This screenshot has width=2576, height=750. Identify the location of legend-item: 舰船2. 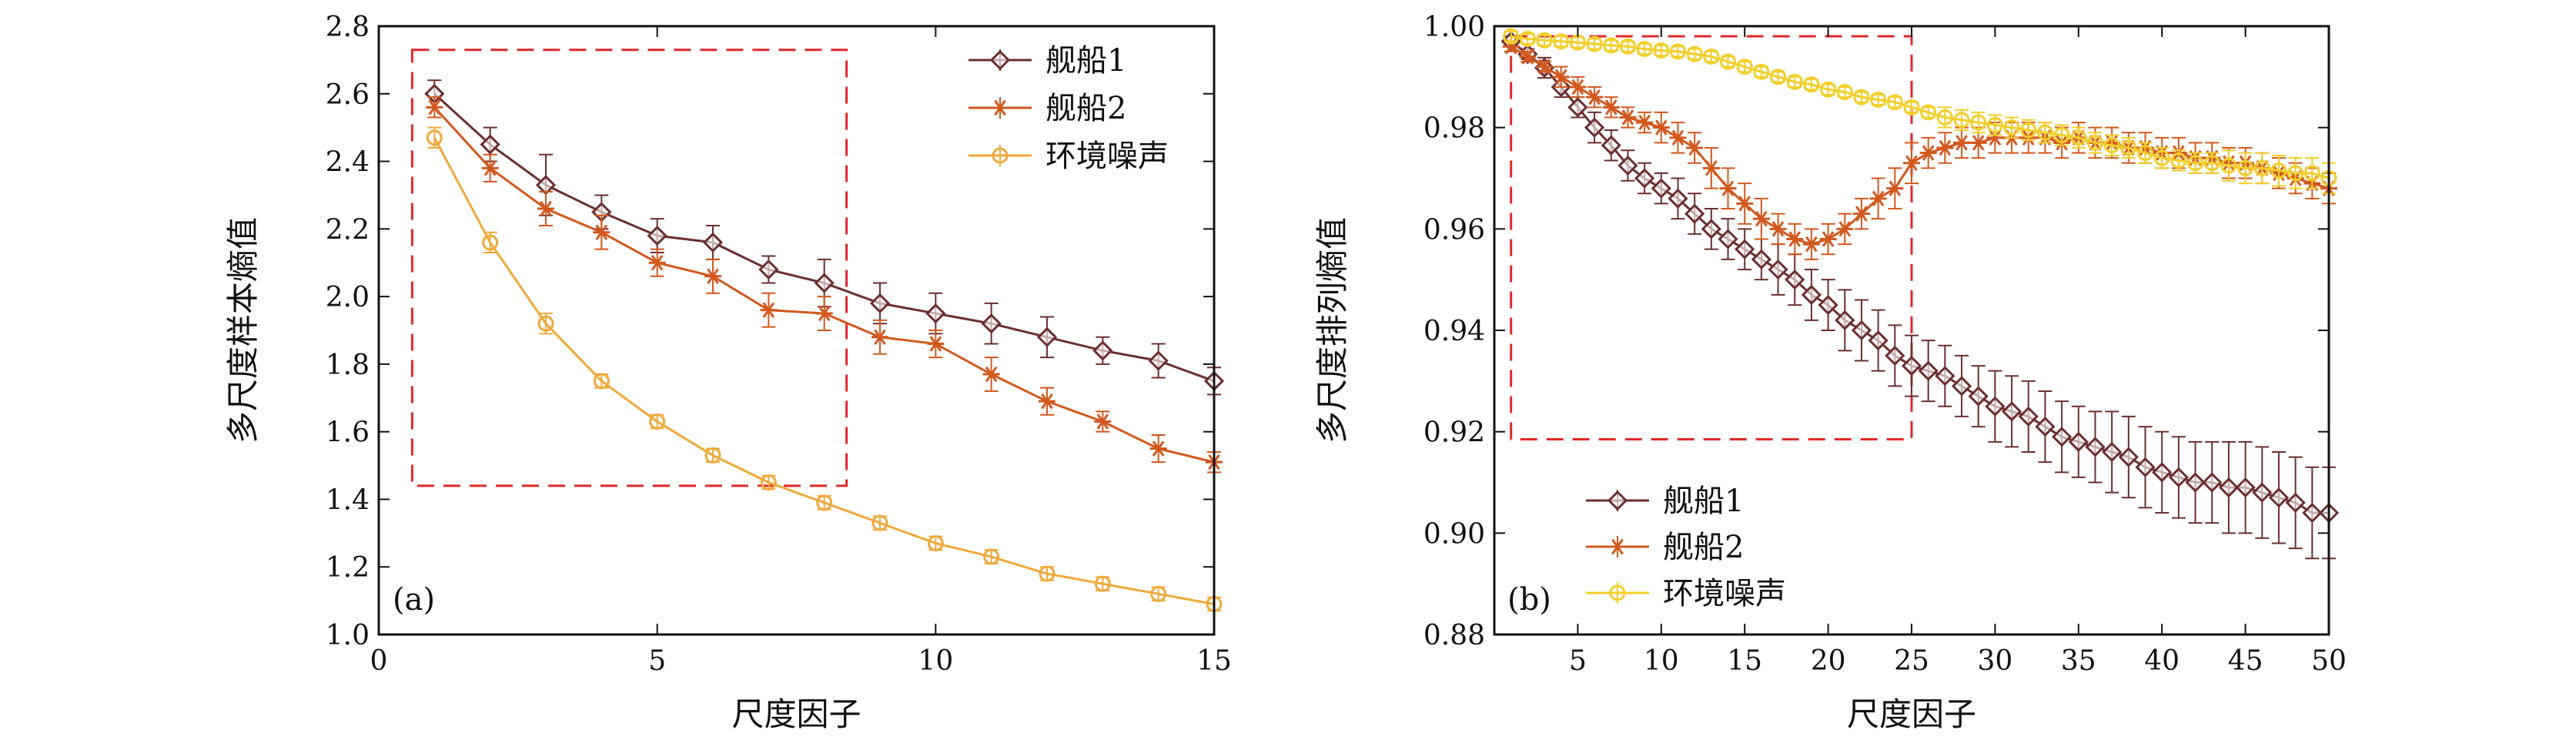
(1048, 108).